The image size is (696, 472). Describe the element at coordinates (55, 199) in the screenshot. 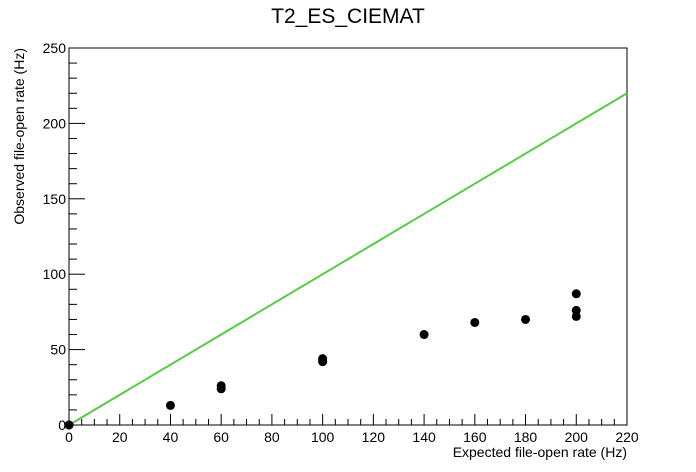

I see `y-tick-label: 150` at that location.